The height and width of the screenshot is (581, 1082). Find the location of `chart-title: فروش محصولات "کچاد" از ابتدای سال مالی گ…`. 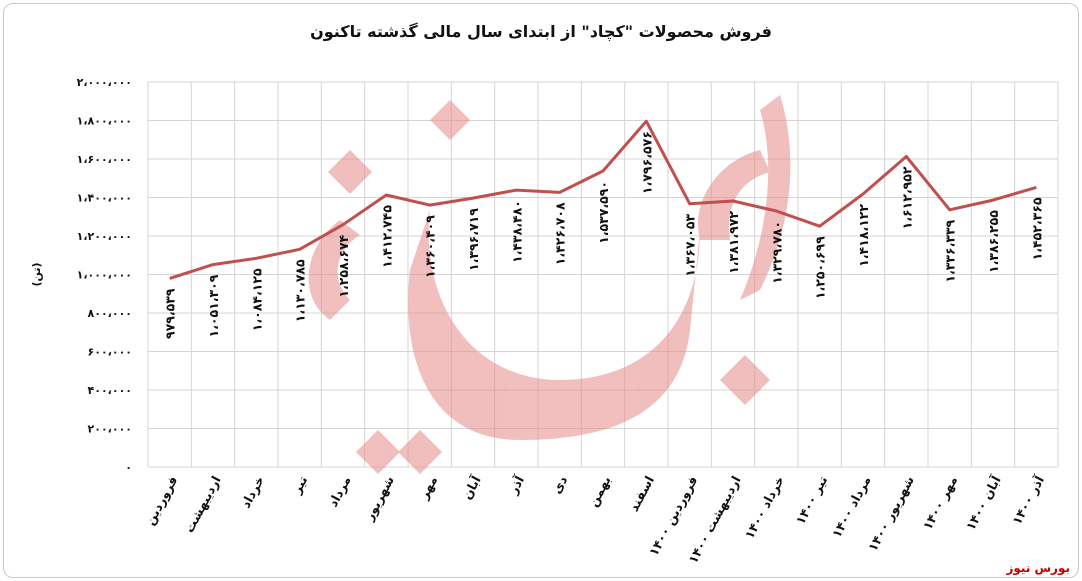

chart-title: فروش محصولات "کچاد" از ابتدای سال مالی گ… is located at coordinates (541, 31).